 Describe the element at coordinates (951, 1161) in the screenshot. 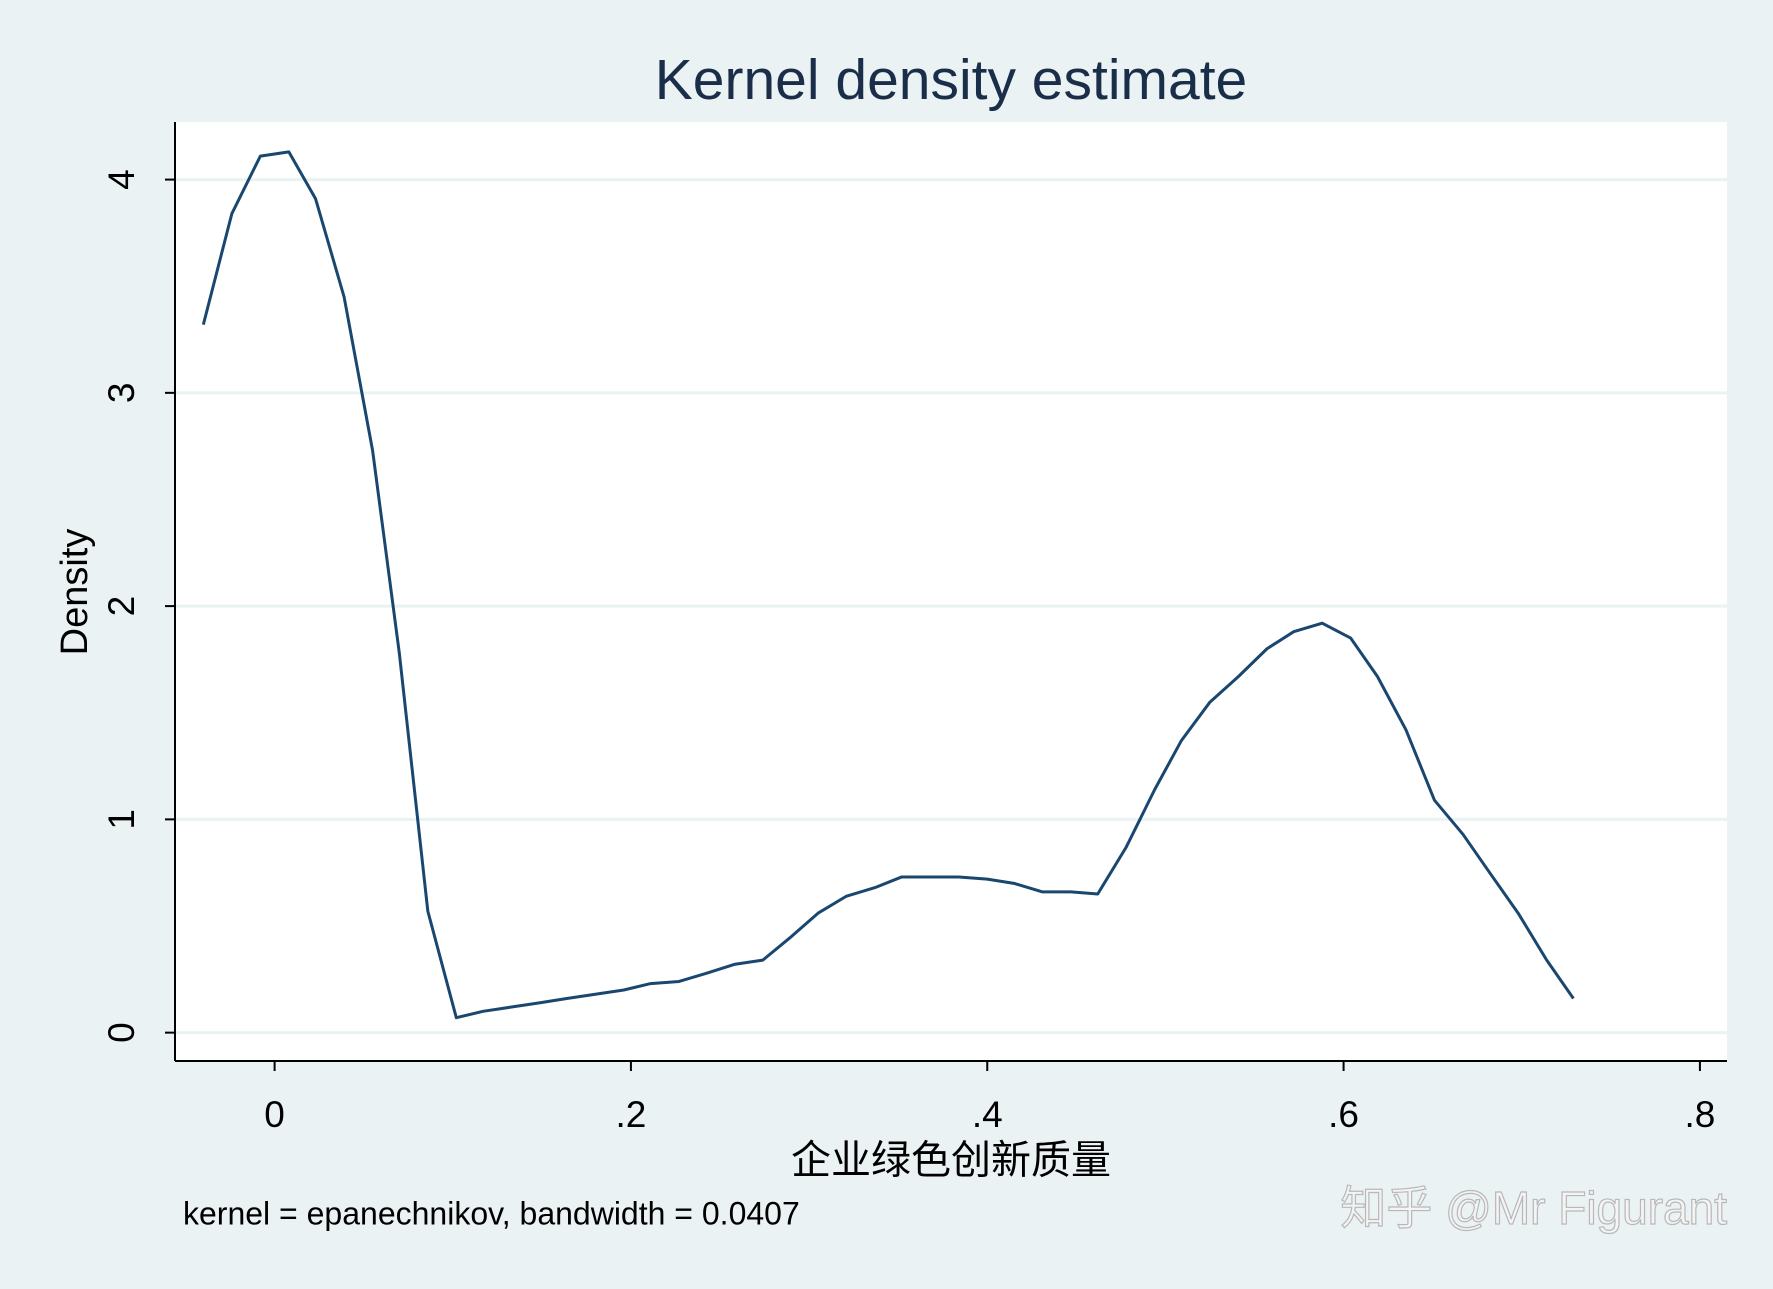

I see `x-axis-label: 企业绿色创新质量` at that location.